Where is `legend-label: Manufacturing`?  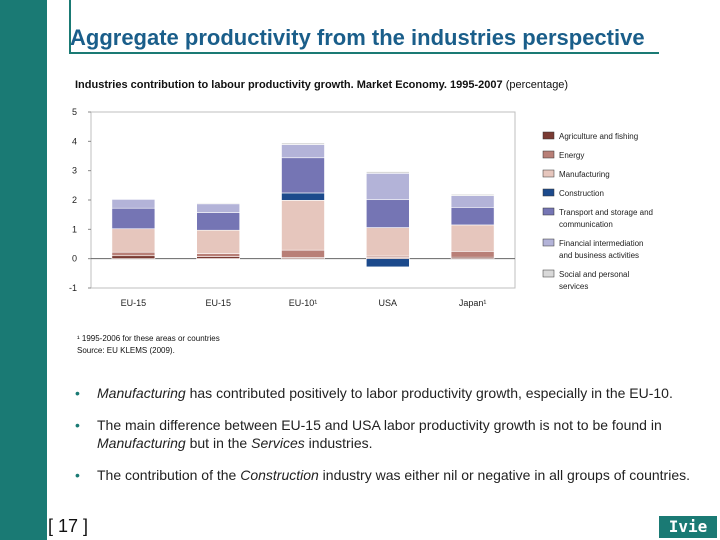 legend-label: Manufacturing is located at coordinates (584, 174).